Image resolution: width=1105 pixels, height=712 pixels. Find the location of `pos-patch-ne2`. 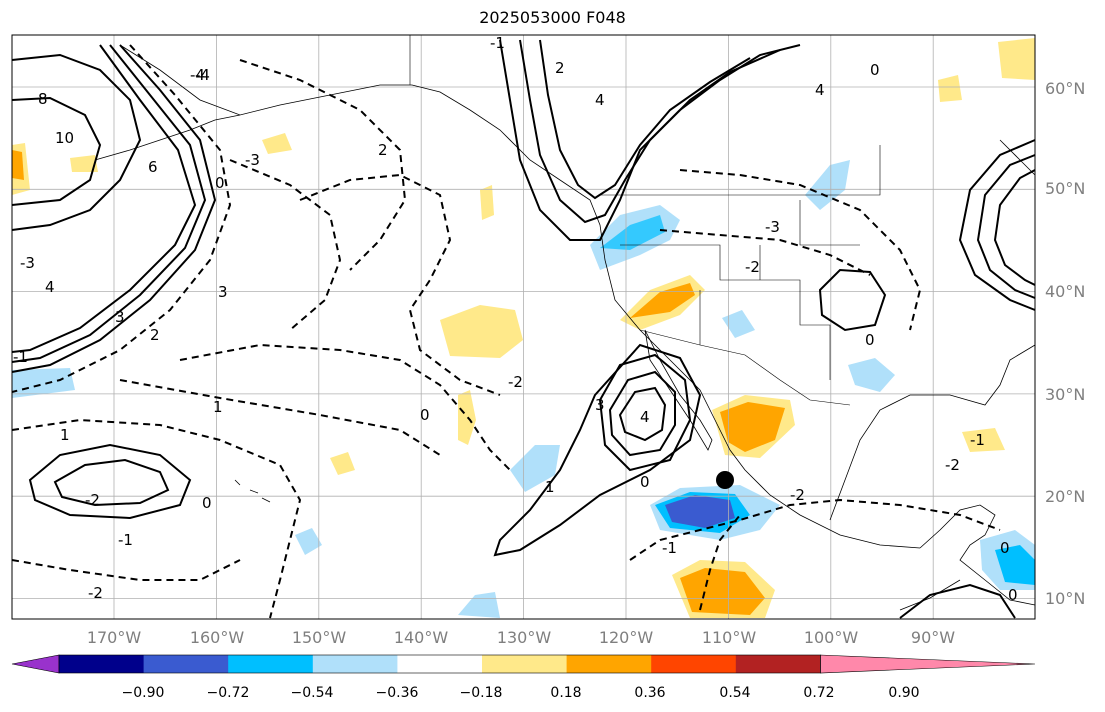

pos-patch-ne2 is located at coordinates (950, 88).